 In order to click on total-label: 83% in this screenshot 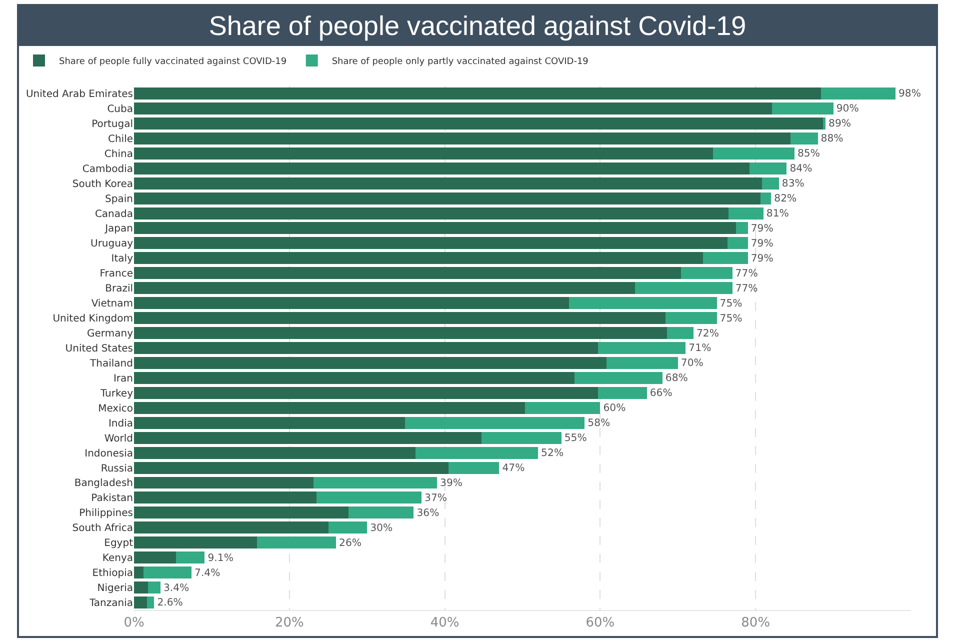, I will do `click(793, 184)`.